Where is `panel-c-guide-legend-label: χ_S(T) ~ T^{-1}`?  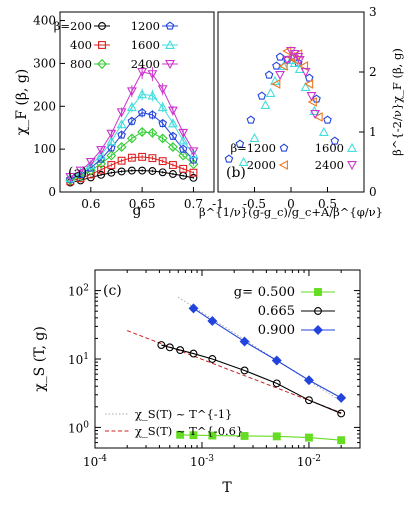 panel-c-guide-legend-label: χ_S(T) ~ T^{-1} is located at coordinates (183, 414).